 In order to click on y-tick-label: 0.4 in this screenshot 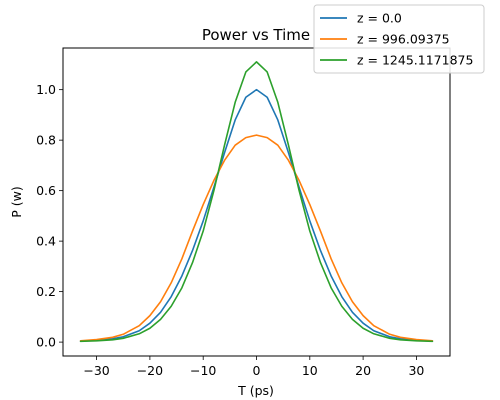, I will do `click(46, 241)`.